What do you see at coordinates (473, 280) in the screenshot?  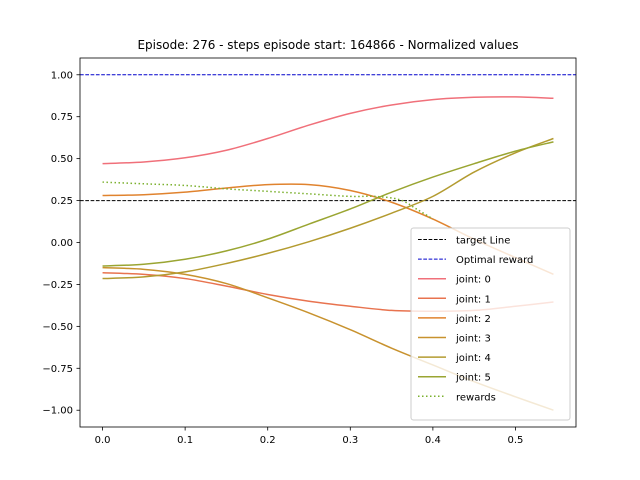 I see `legend-label: joint: 0` at bounding box center [473, 280].